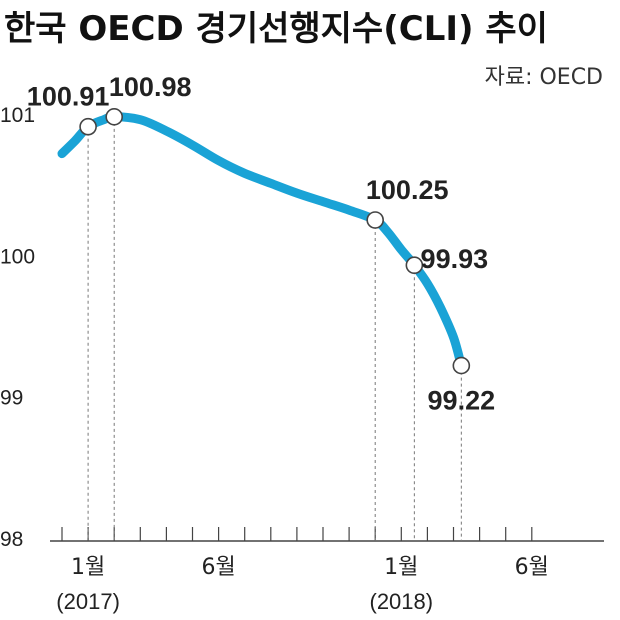  Describe the element at coordinates (327, 570) in the screenshot. I see `x-axis: 1월 (2017) 6월 1월 (2018) 6월` at that location.